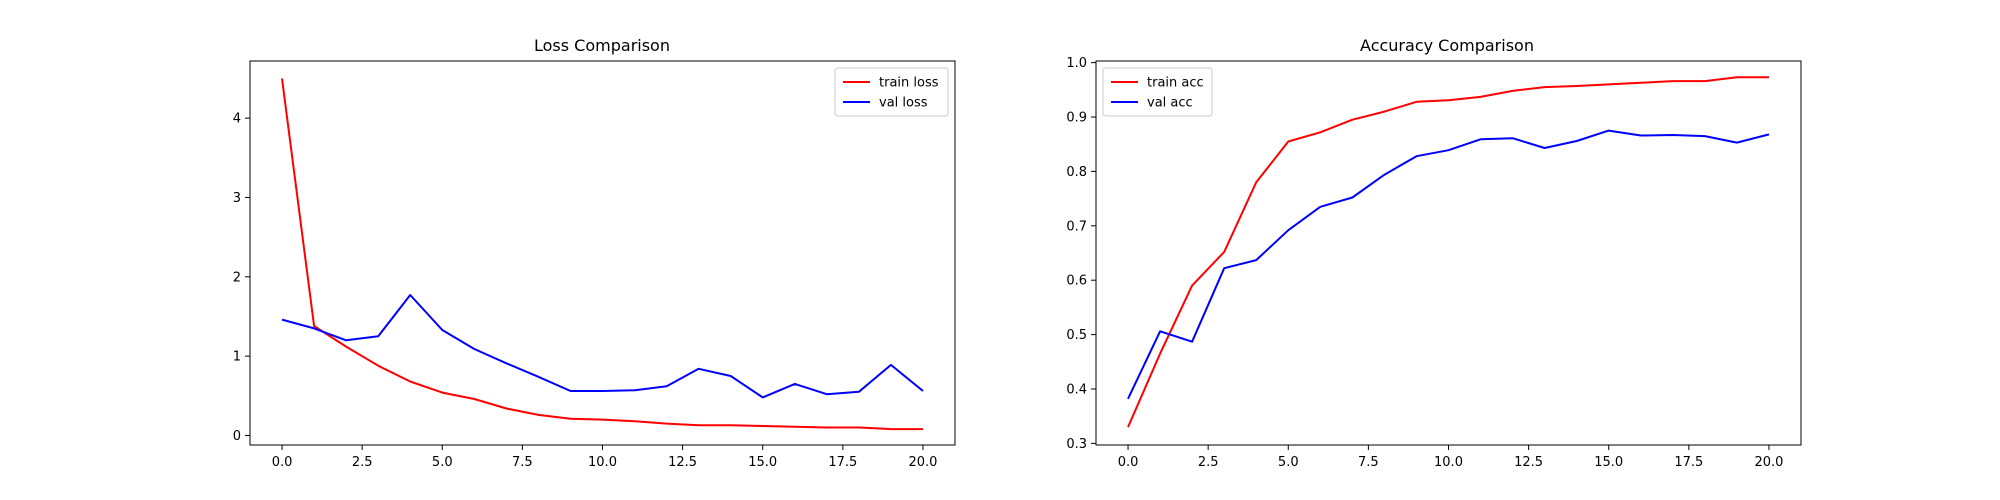 Image resolution: width=2000 pixels, height=500 pixels. What do you see at coordinates (1170, 103) in the screenshot?
I see `legend-label: val acc` at bounding box center [1170, 103].